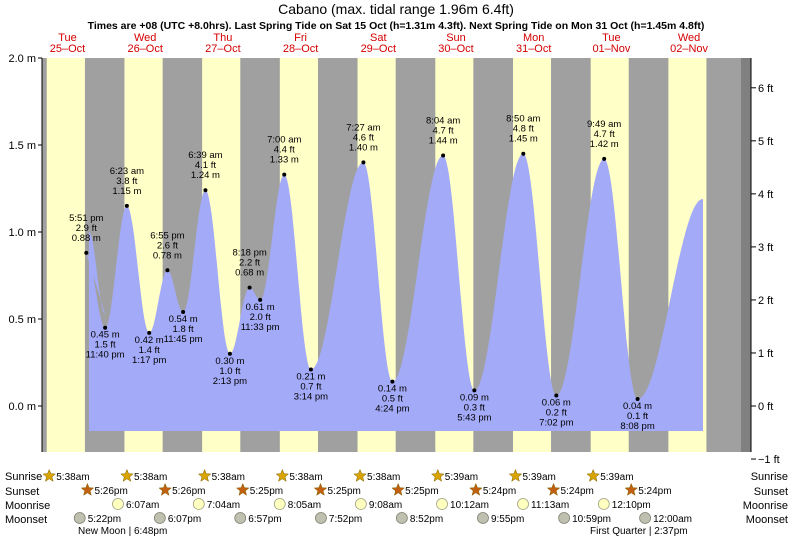 The image size is (793, 539). Describe the element at coordinates (104, 519) in the screenshot. I see `moonset-time: 5:22pm` at that location.